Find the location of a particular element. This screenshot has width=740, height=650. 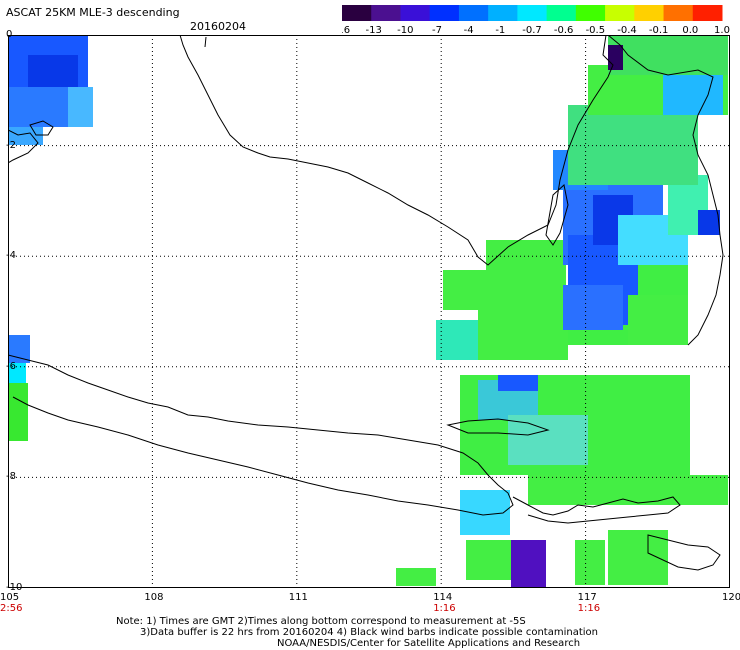

lat-tick-label: -6 is located at coordinates (11, 366).